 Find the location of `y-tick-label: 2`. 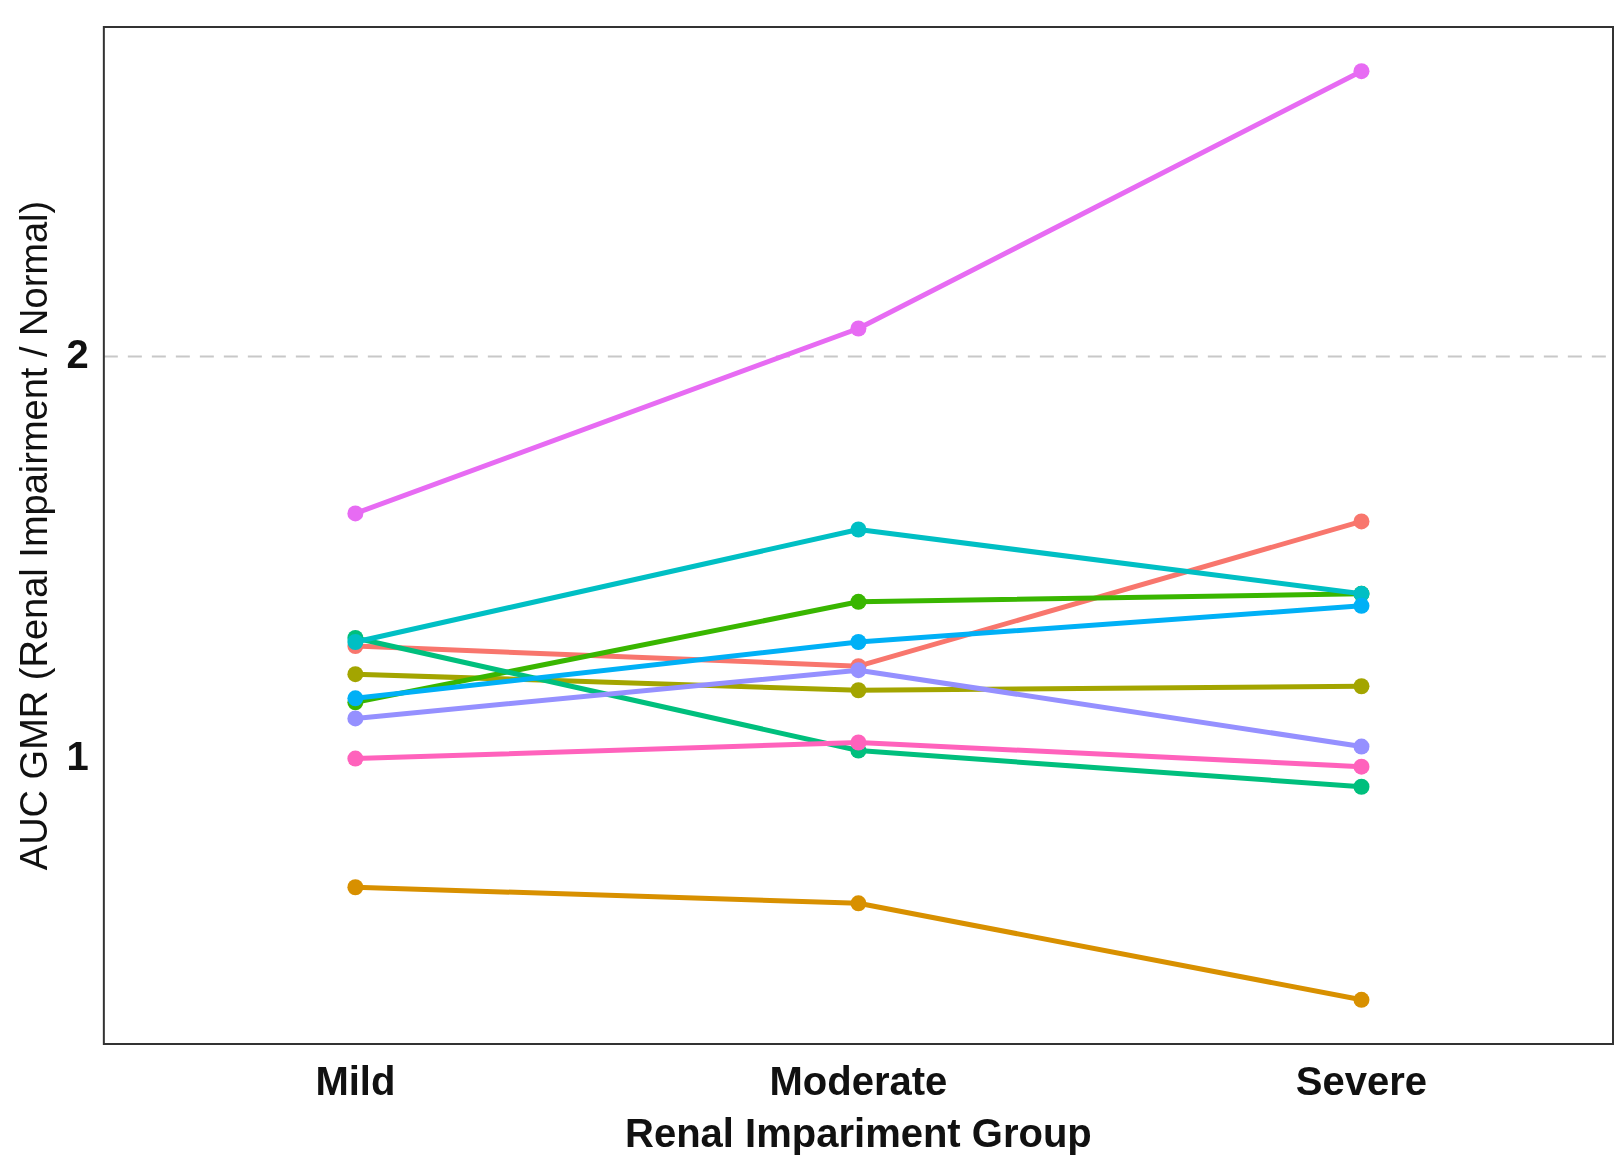

y-tick-label: 2 is located at coordinates (77, 353).